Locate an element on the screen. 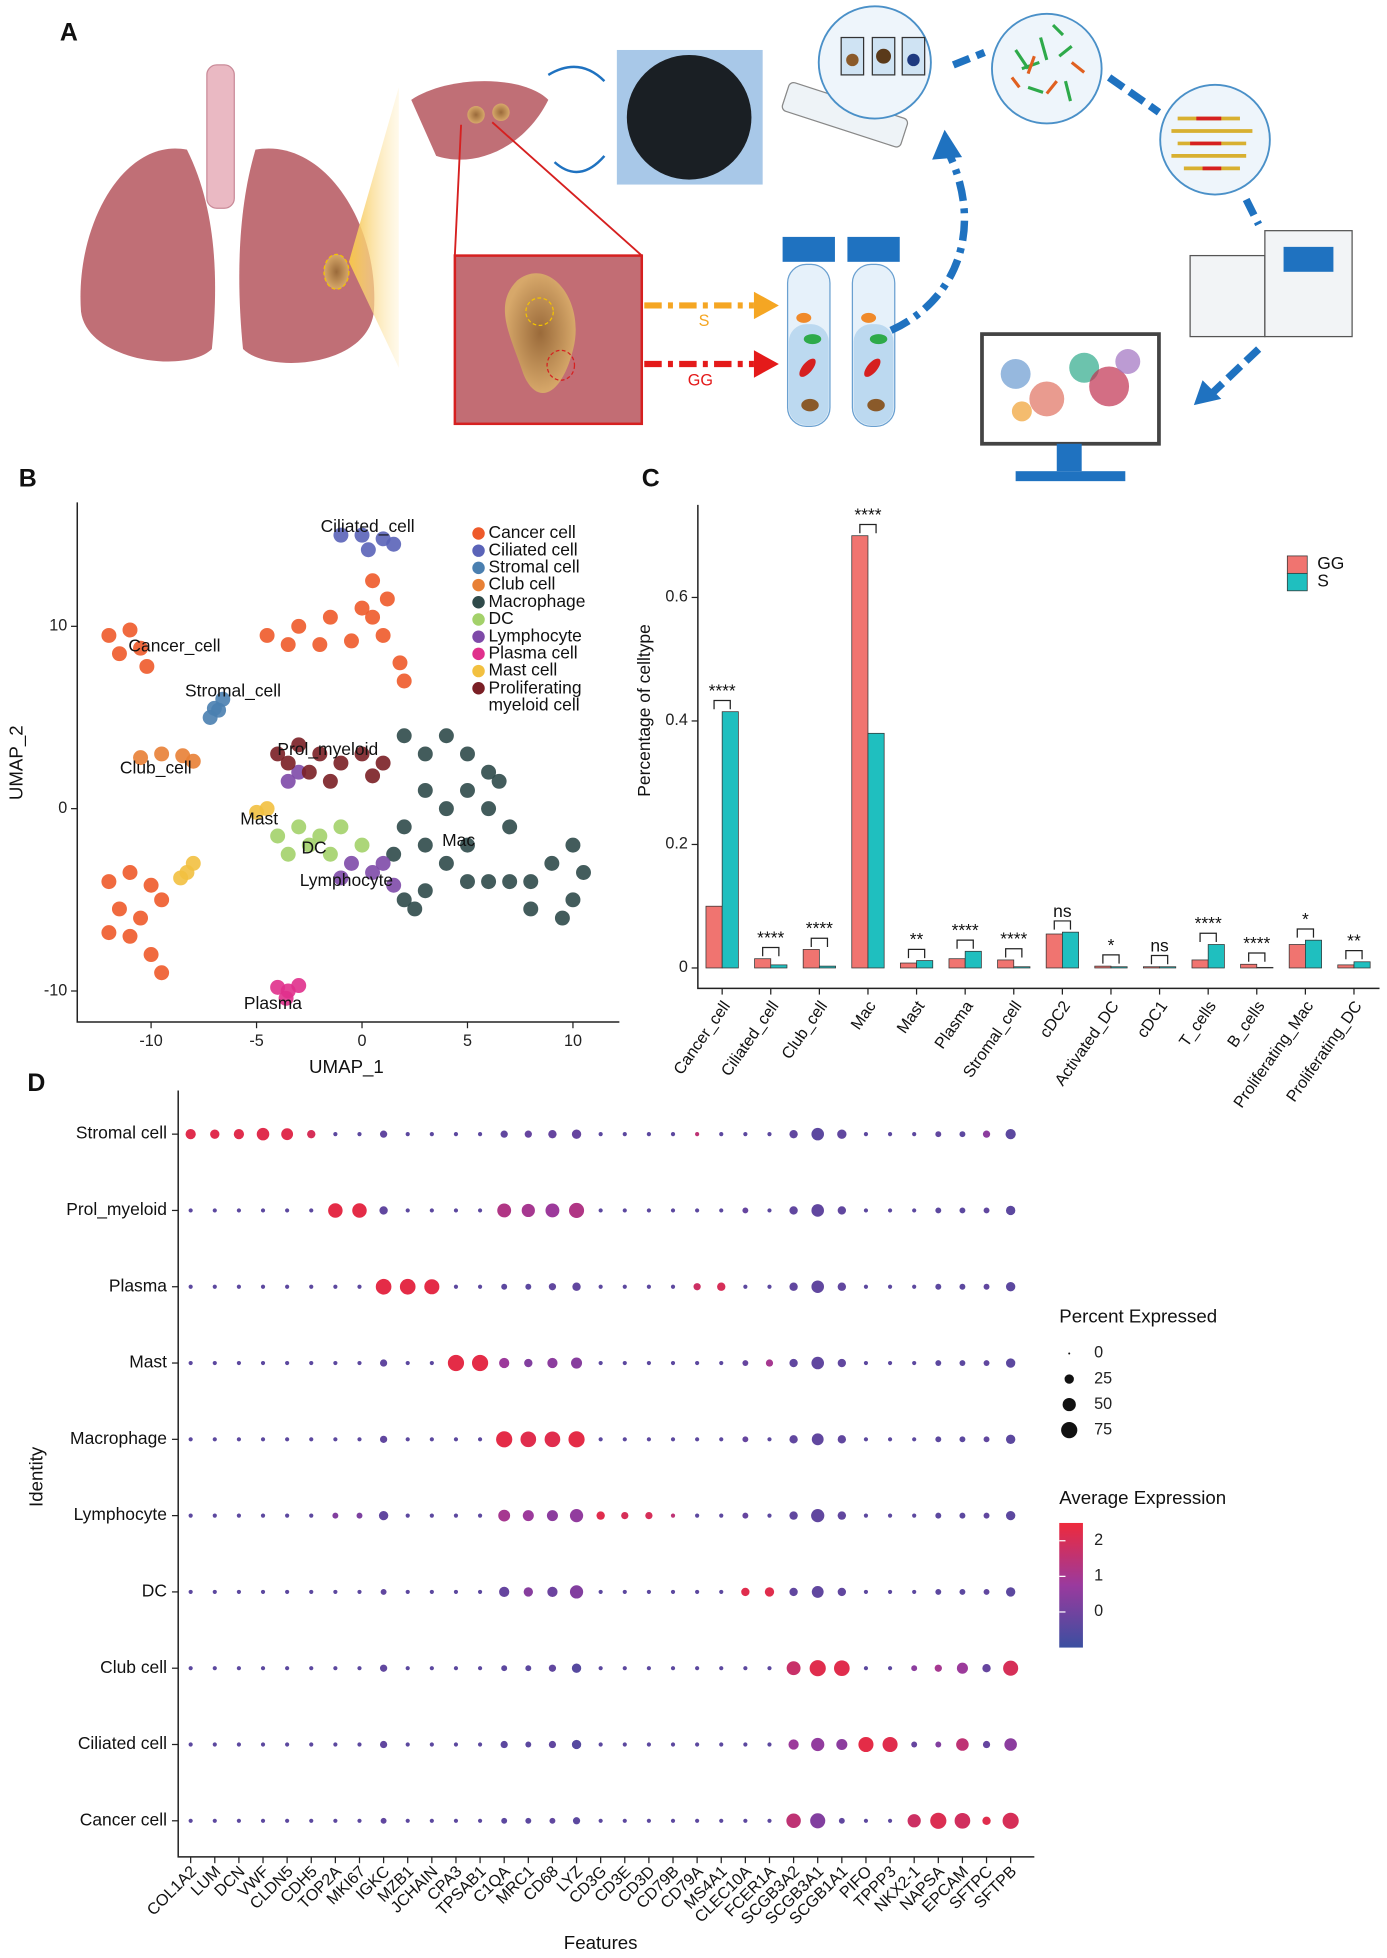 This screenshot has height=1958, width=1387. zoom-line is located at coordinates (548, 189).